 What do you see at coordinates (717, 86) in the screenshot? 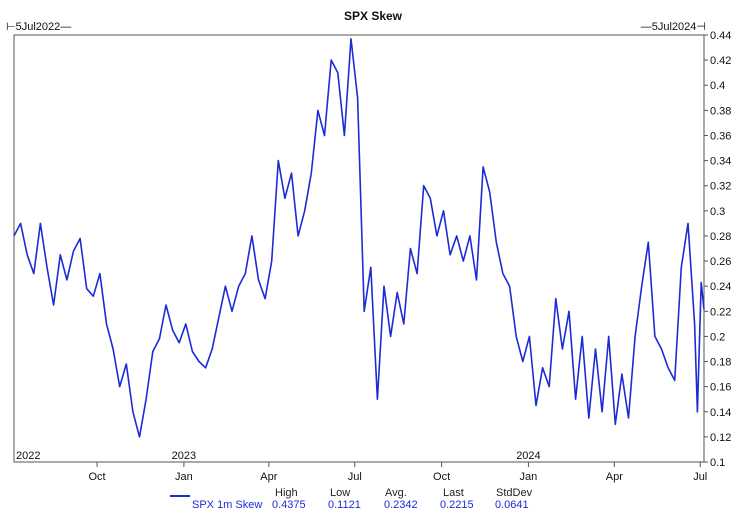
I see `y-tick-label: 0.4` at bounding box center [717, 86].